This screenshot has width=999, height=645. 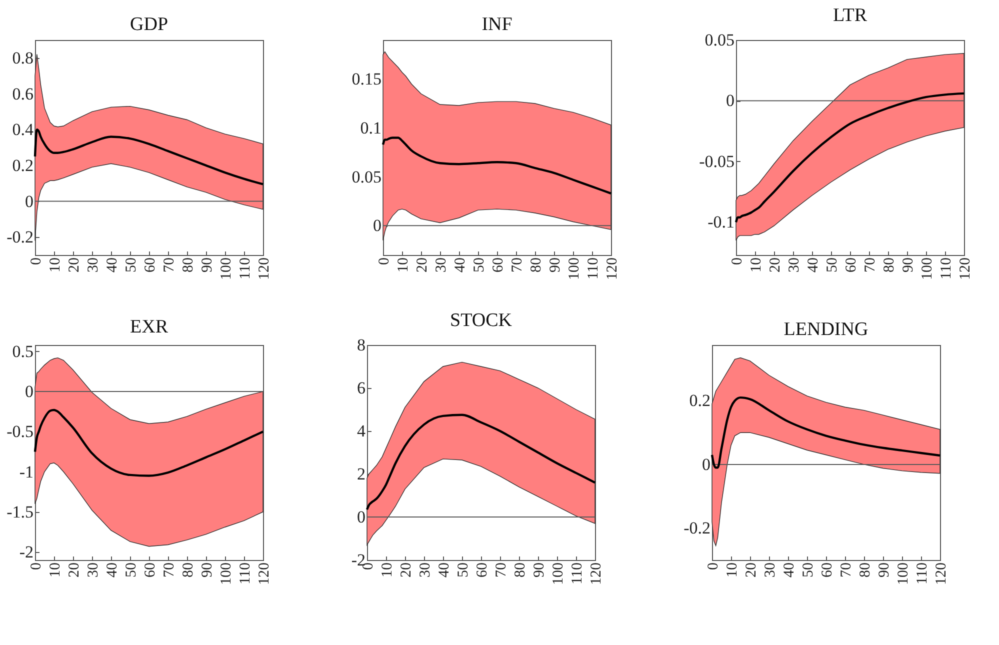 What do you see at coordinates (716, 161) in the screenshot?
I see `y-tick-label: -0.05` at bounding box center [716, 161].